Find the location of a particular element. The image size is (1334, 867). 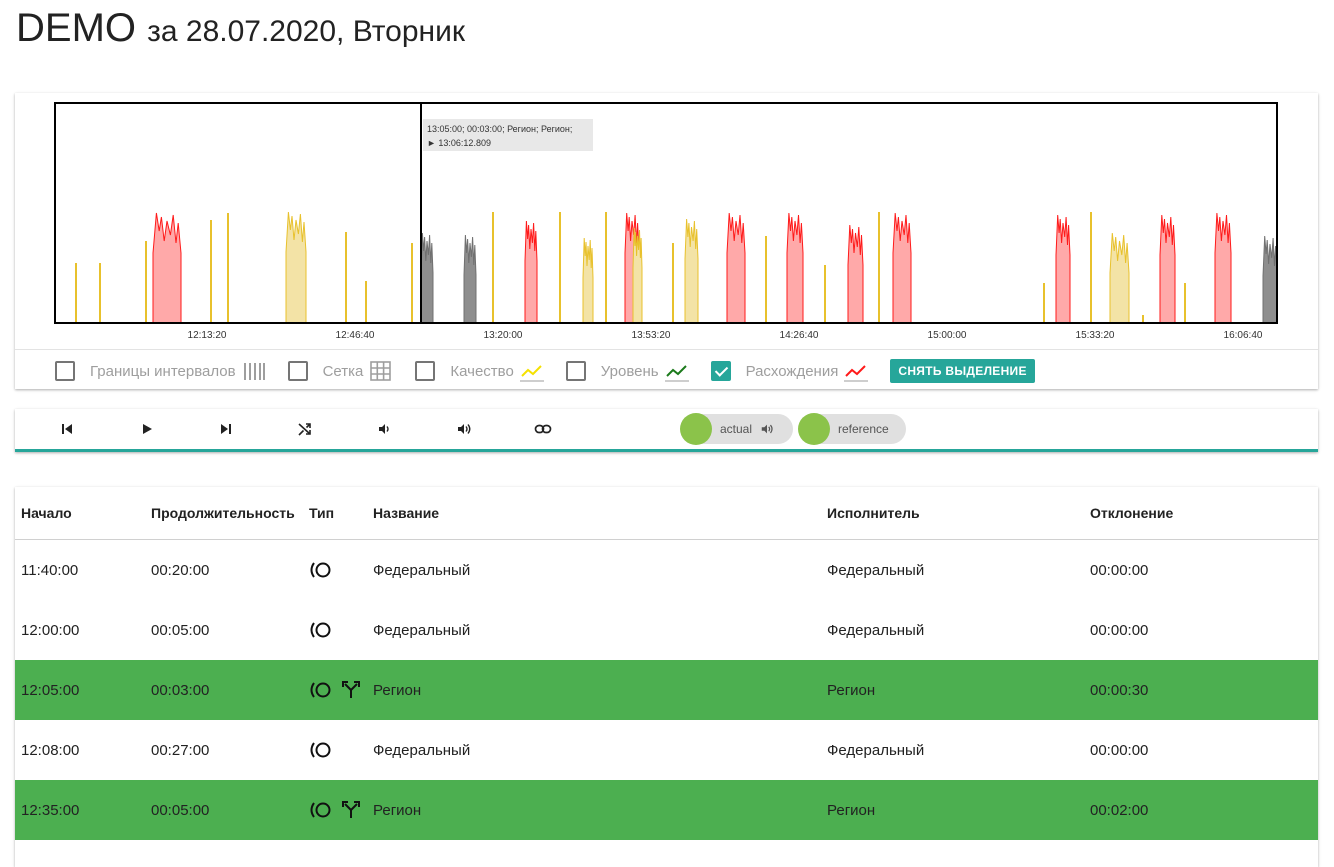

x-tick-label: 15:33:20 is located at coordinates (1095, 335).